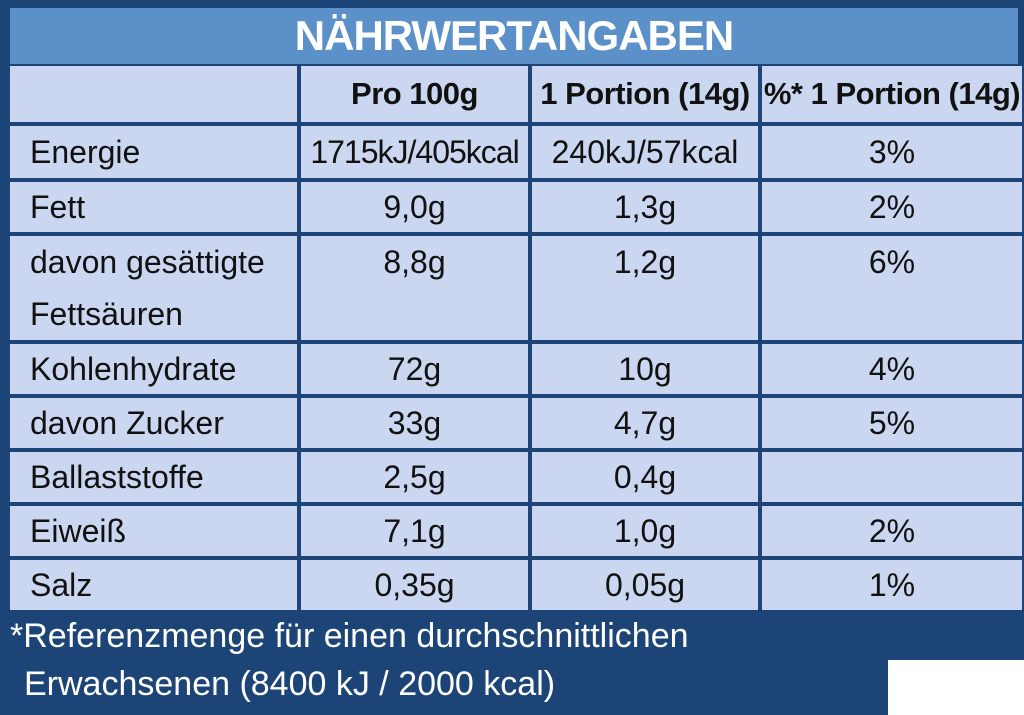  I want to click on table-row: Ballaststoffe 2,5g 0,4g, so click(516, 477).